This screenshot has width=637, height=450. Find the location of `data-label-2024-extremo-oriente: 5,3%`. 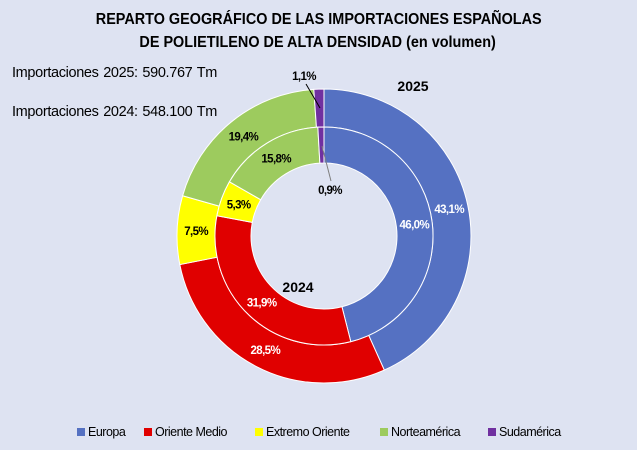

data-label-2024-extremo-oriente: 5,3% is located at coordinates (239, 205).